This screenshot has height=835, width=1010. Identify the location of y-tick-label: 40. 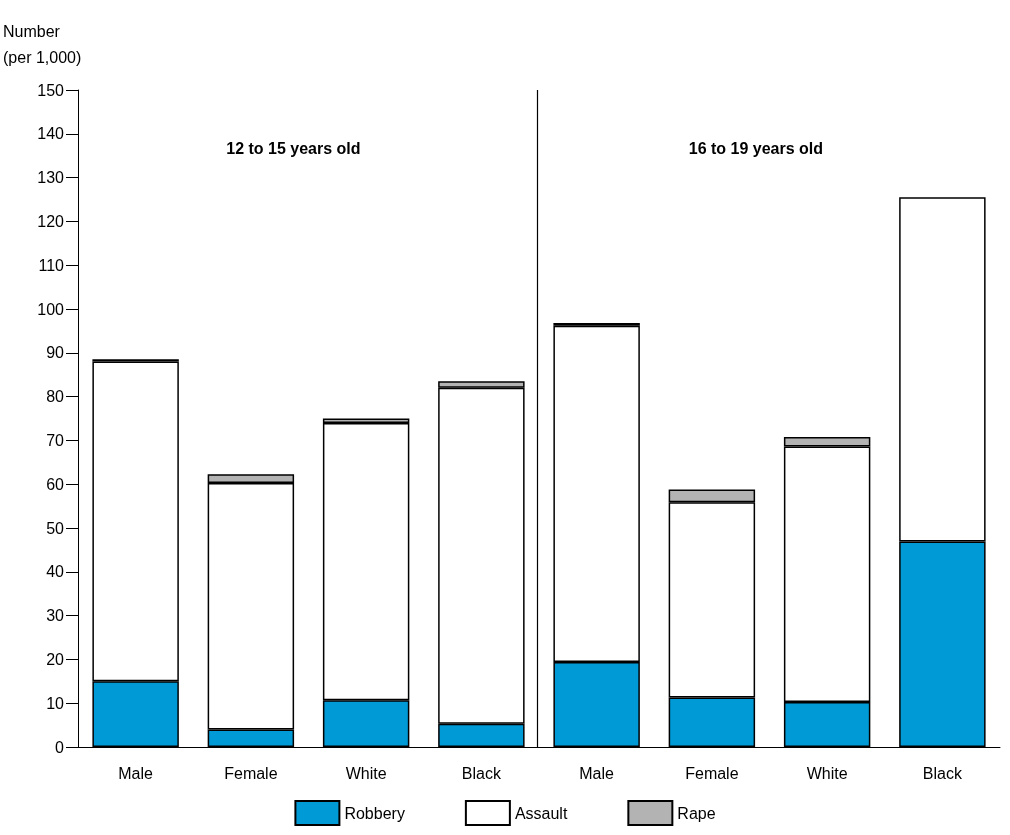
(55, 572).